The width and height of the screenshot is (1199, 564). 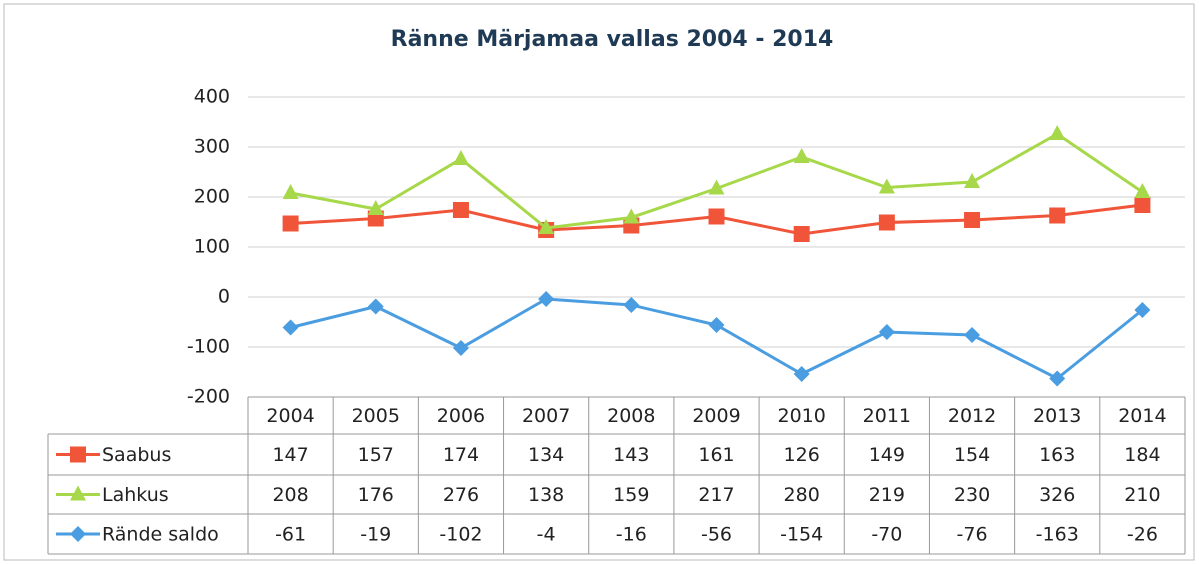 What do you see at coordinates (212, 197) in the screenshot?
I see `y-tick-label: 200` at bounding box center [212, 197].